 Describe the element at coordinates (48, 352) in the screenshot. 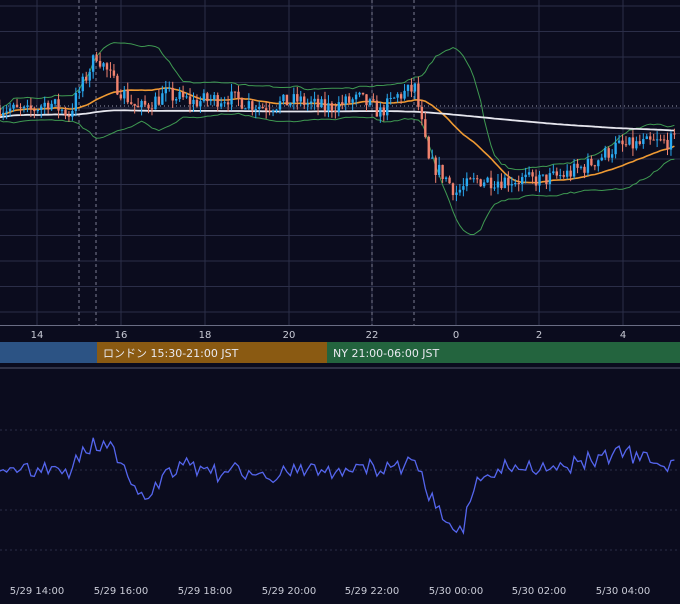

I see `session-tokyo` at that location.